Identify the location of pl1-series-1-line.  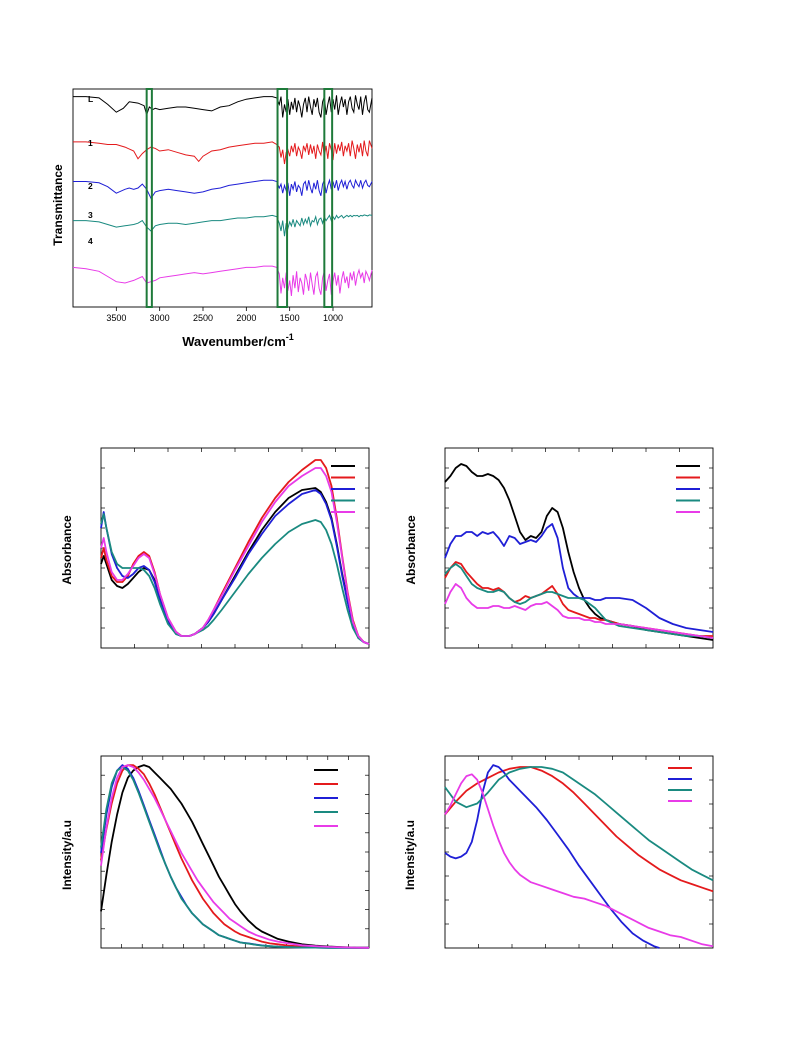
(235, 856).